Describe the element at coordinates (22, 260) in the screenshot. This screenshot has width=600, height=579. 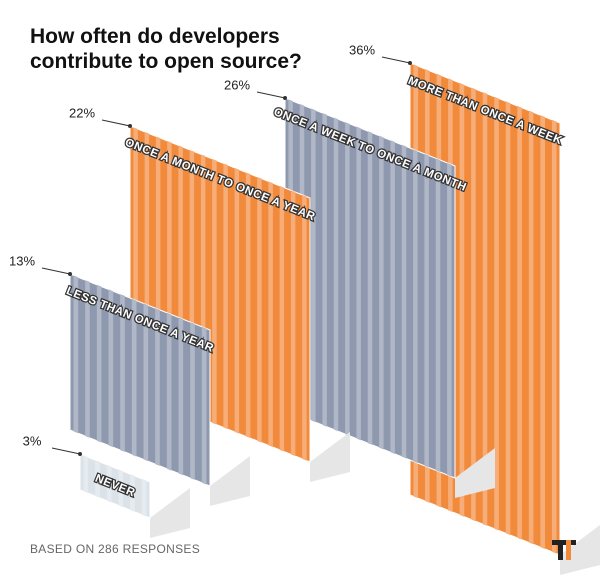
I see `value-label: 13%` at that location.